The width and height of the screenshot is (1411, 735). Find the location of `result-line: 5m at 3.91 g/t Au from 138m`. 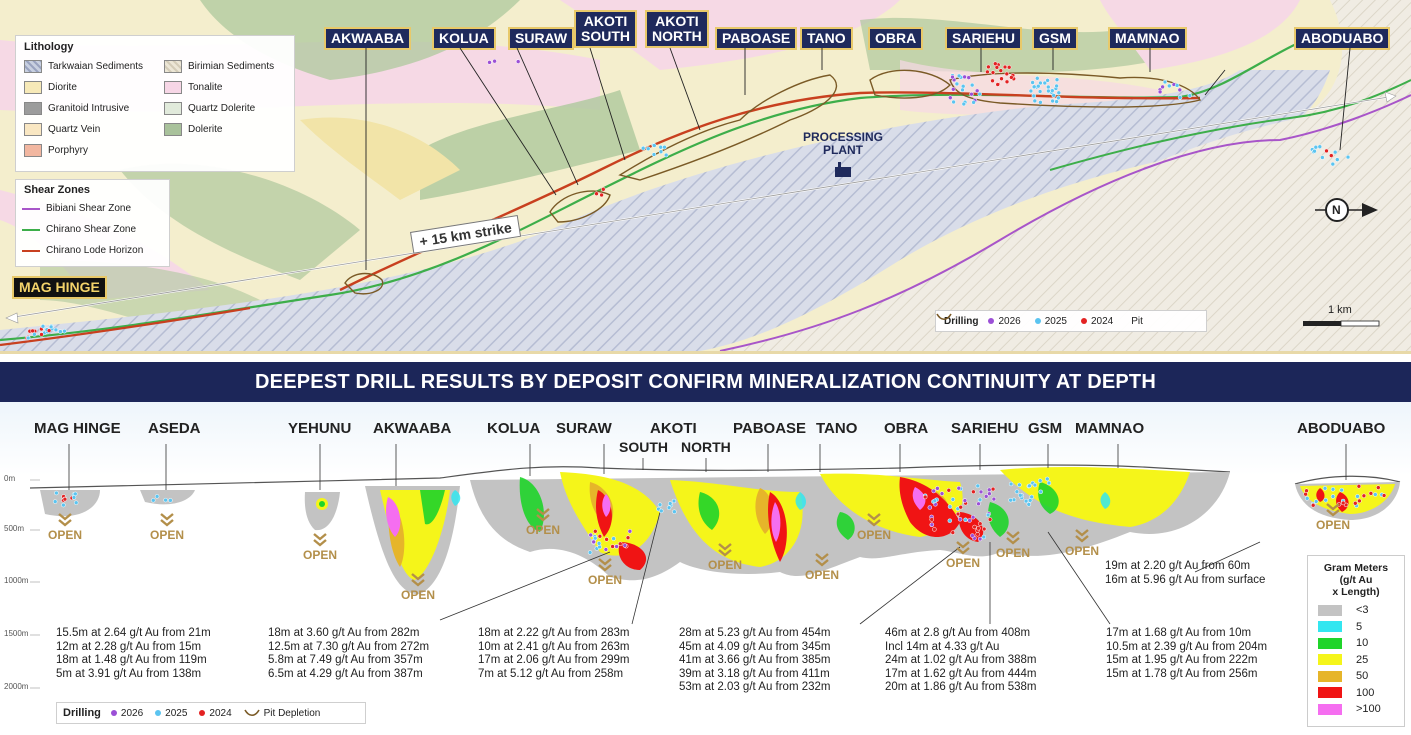

result-line: 5m at 3.91 g/t Au from 138m is located at coordinates (129, 673).